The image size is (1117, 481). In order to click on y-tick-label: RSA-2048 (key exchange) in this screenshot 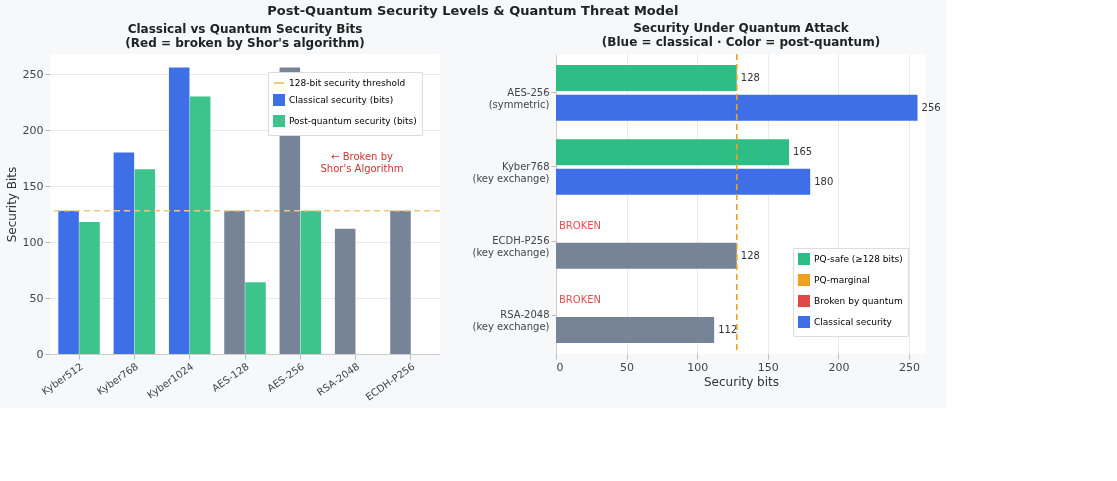, I will do `click(511, 321)`.